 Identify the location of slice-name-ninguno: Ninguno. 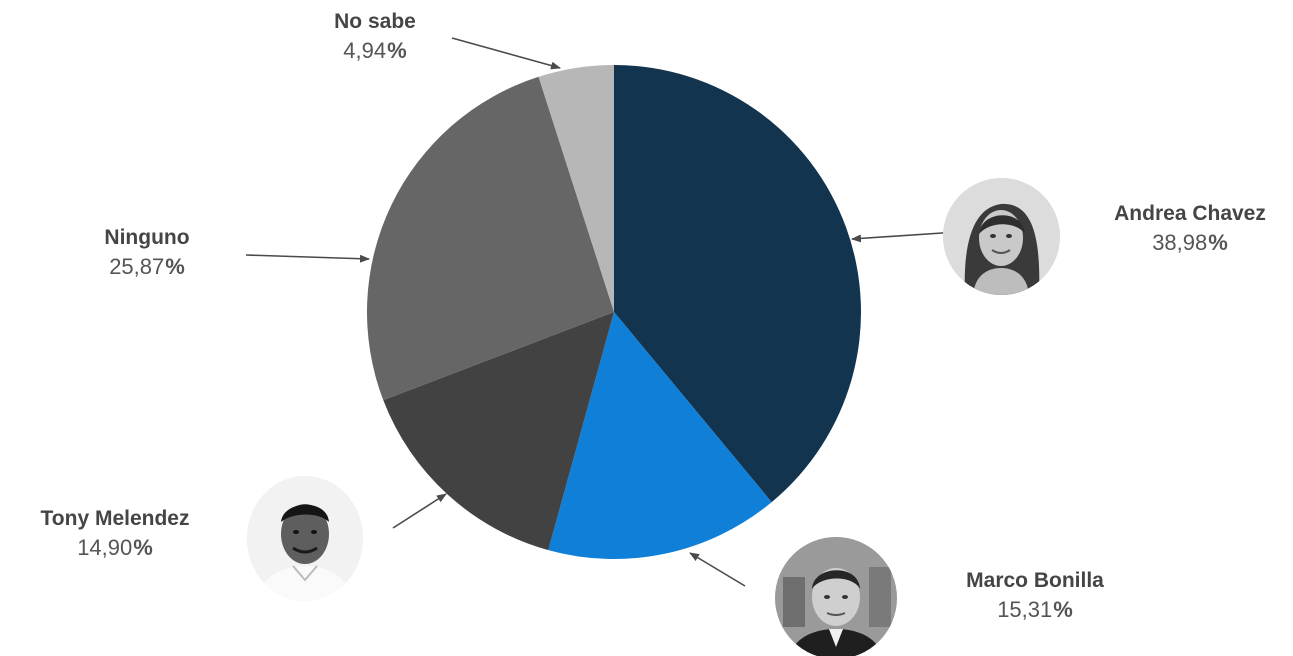
(147, 237).